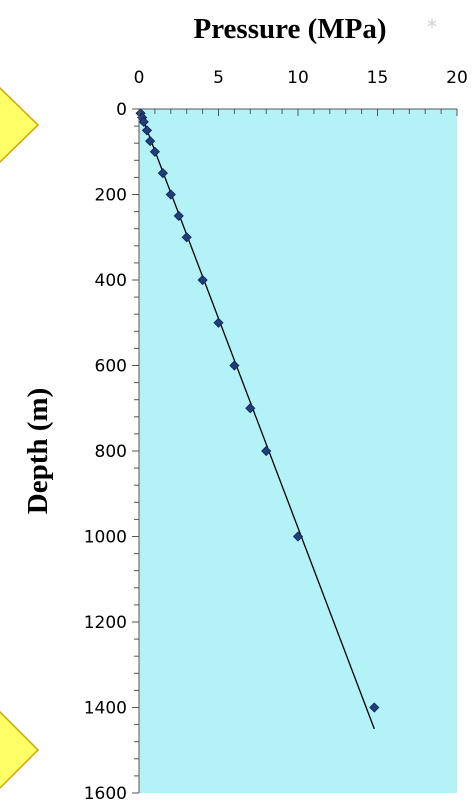 The height and width of the screenshot is (803, 473). What do you see at coordinates (111, 196) in the screenshot?
I see `y-tick-label: 200` at bounding box center [111, 196].